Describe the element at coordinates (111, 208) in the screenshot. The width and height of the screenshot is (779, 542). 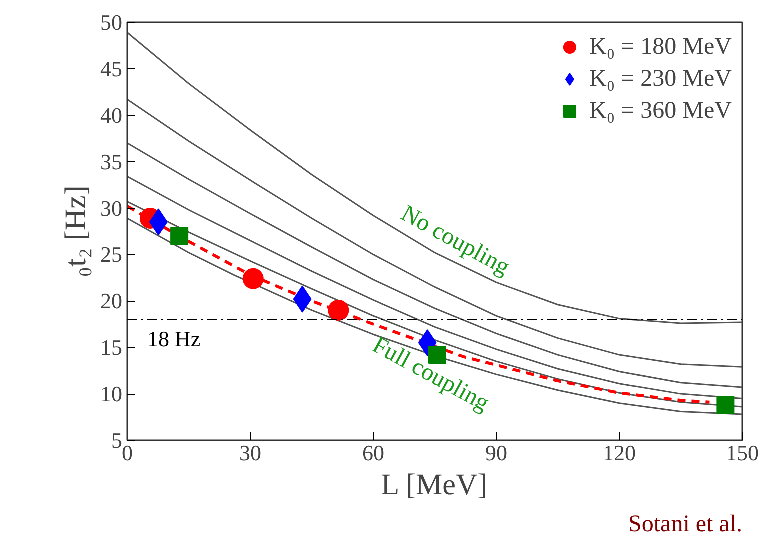
I see `y-tick-label: 30` at that location.